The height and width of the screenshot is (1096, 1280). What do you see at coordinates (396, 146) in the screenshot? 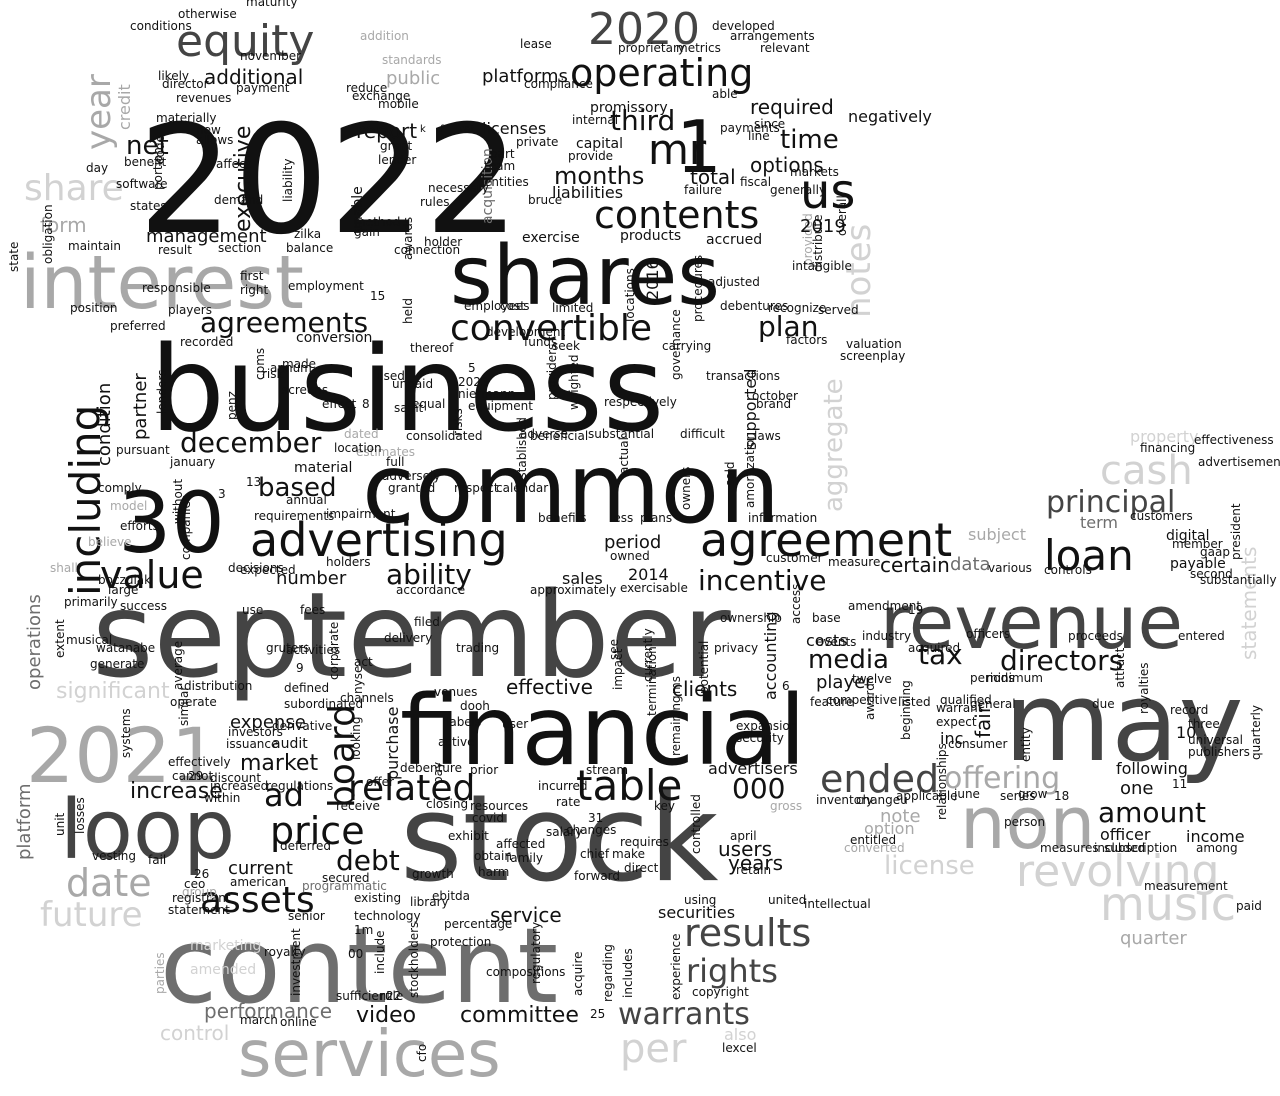
I see `word-grant: grant` at bounding box center [396, 146].